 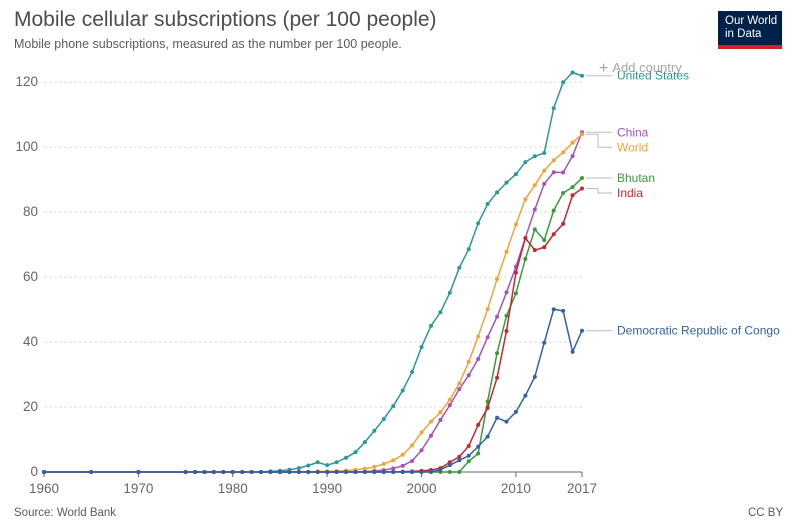 What do you see at coordinates (65, 513) in the screenshot?
I see `source-note: Source: World Bank` at bounding box center [65, 513].